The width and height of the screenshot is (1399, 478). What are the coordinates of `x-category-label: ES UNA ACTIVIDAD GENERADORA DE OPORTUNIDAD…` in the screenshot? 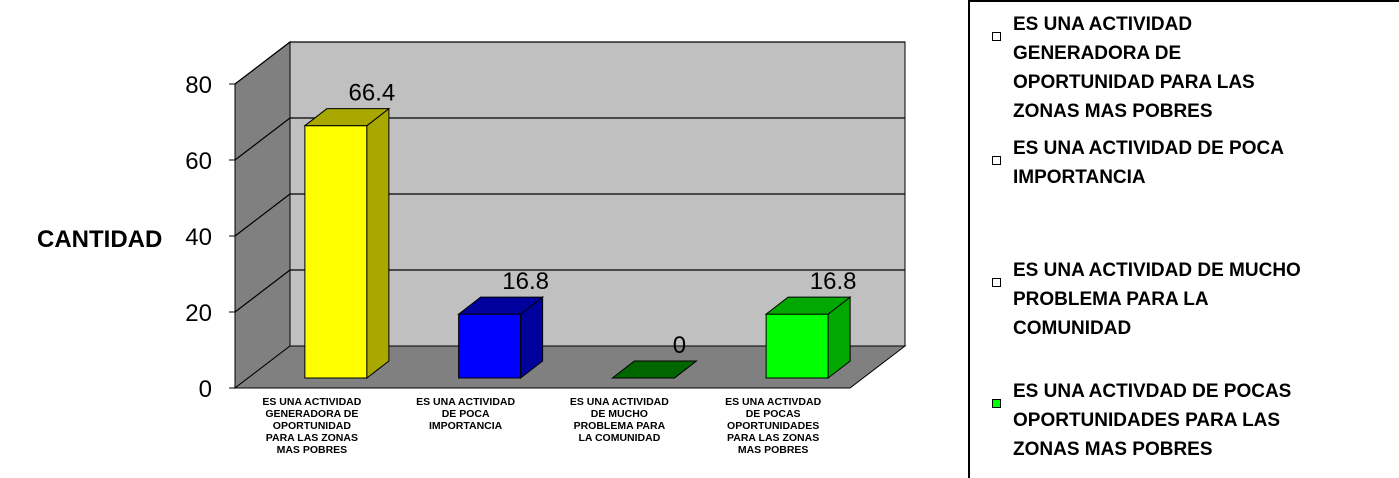 It's located at (311, 426).